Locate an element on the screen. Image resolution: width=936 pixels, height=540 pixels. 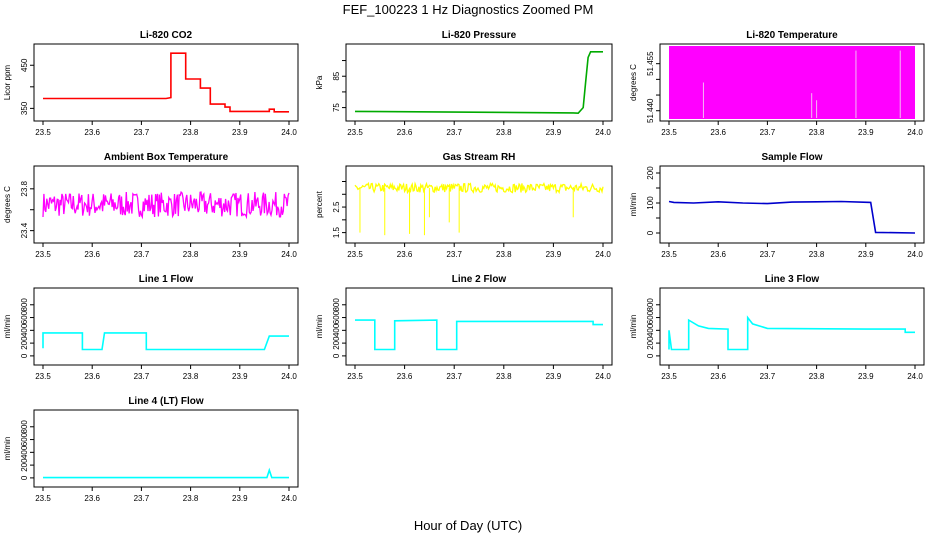
panel-title: Sample Flow is located at coordinates (791, 157).